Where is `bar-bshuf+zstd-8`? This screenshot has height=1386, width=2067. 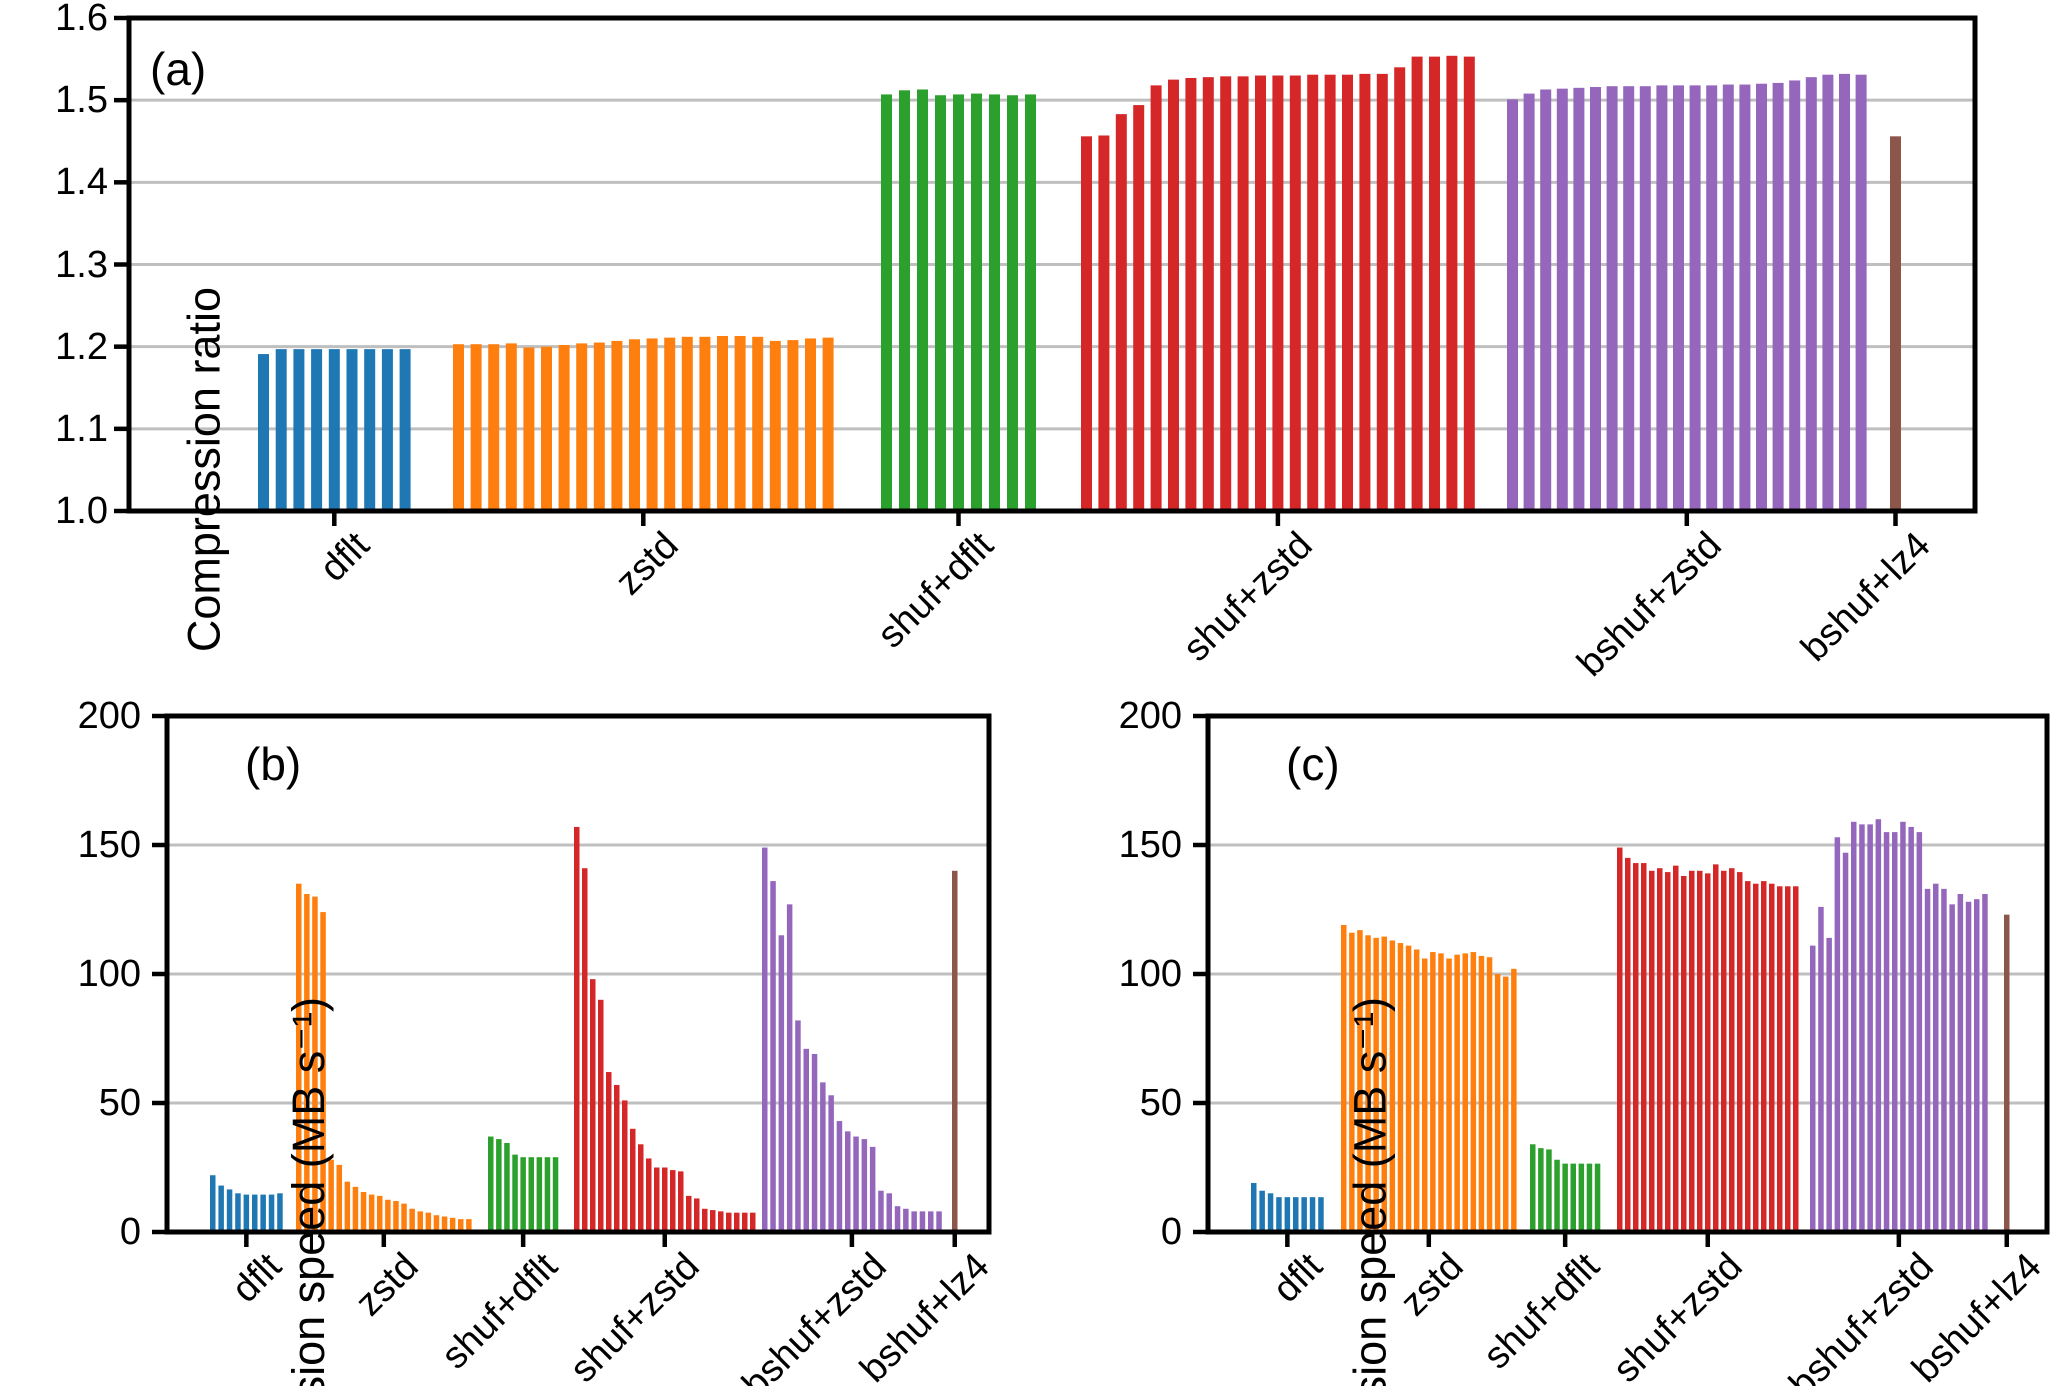 bar-bshuf+zstd-8 is located at coordinates (831, 1163).